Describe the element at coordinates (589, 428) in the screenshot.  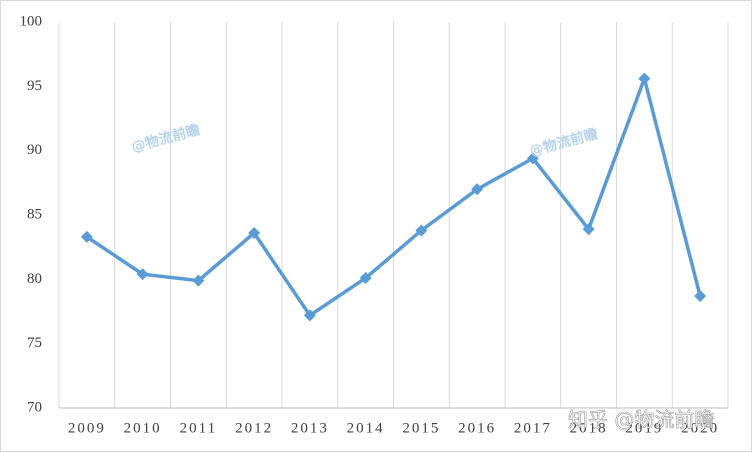
I see `x-tick-label: 2018` at that location.